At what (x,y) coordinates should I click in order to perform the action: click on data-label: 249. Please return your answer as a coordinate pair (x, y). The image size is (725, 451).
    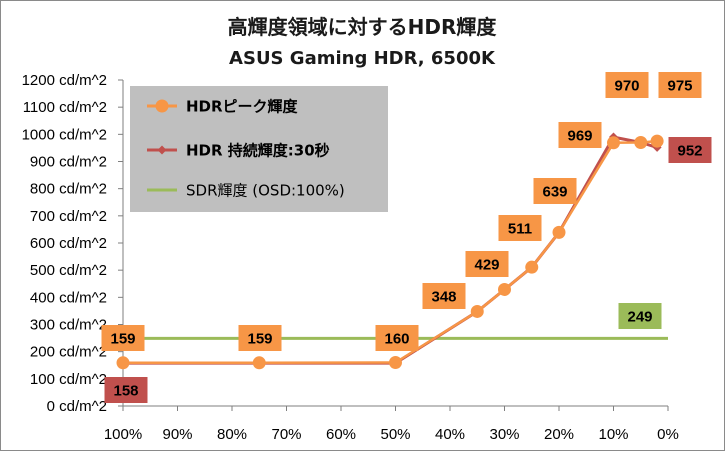
    Looking at the image, I should click on (639, 317).